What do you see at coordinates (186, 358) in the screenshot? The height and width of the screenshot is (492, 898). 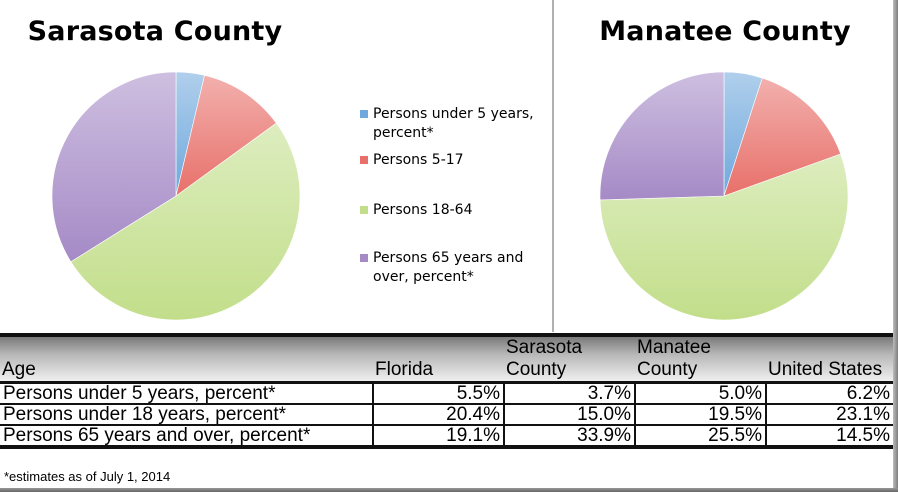 I see `header-age: Age` at bounding box center [186, 358].